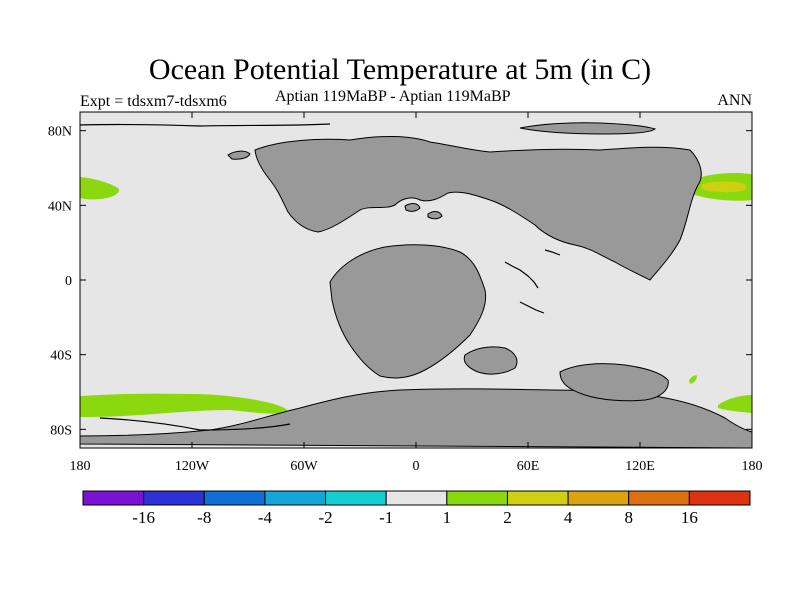 The height and width of the screenshot is (600, 800). Describe the element at coordinates (628, 517) in the screenshot. I see `colorbar-label: 8` at that location.